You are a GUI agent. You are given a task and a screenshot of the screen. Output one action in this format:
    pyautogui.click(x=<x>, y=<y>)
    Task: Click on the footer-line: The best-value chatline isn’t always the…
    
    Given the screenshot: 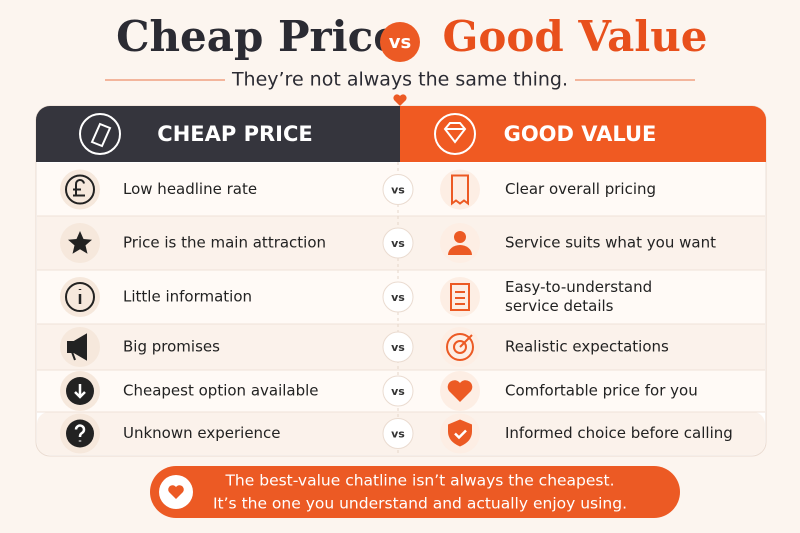 What is the action you would take?
    pyautogui.click(x=419, y=481)
    